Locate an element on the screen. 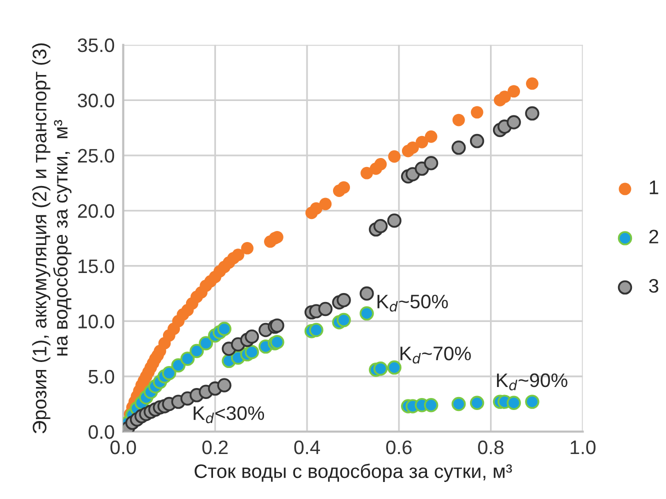 Image resolution: width=666 pixels, height=499 pixels. x-tick-label: 0.6 is located at coordinates (399, 447).